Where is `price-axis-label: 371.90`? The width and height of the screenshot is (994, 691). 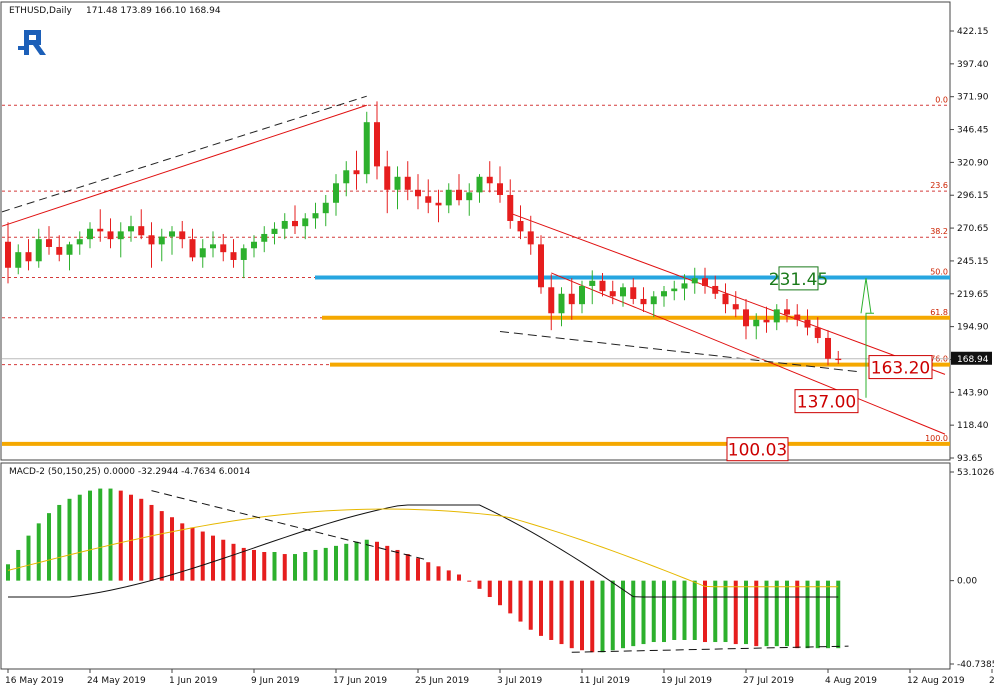 price-axis-label: 371.90 is located at coordinates (973, 98).